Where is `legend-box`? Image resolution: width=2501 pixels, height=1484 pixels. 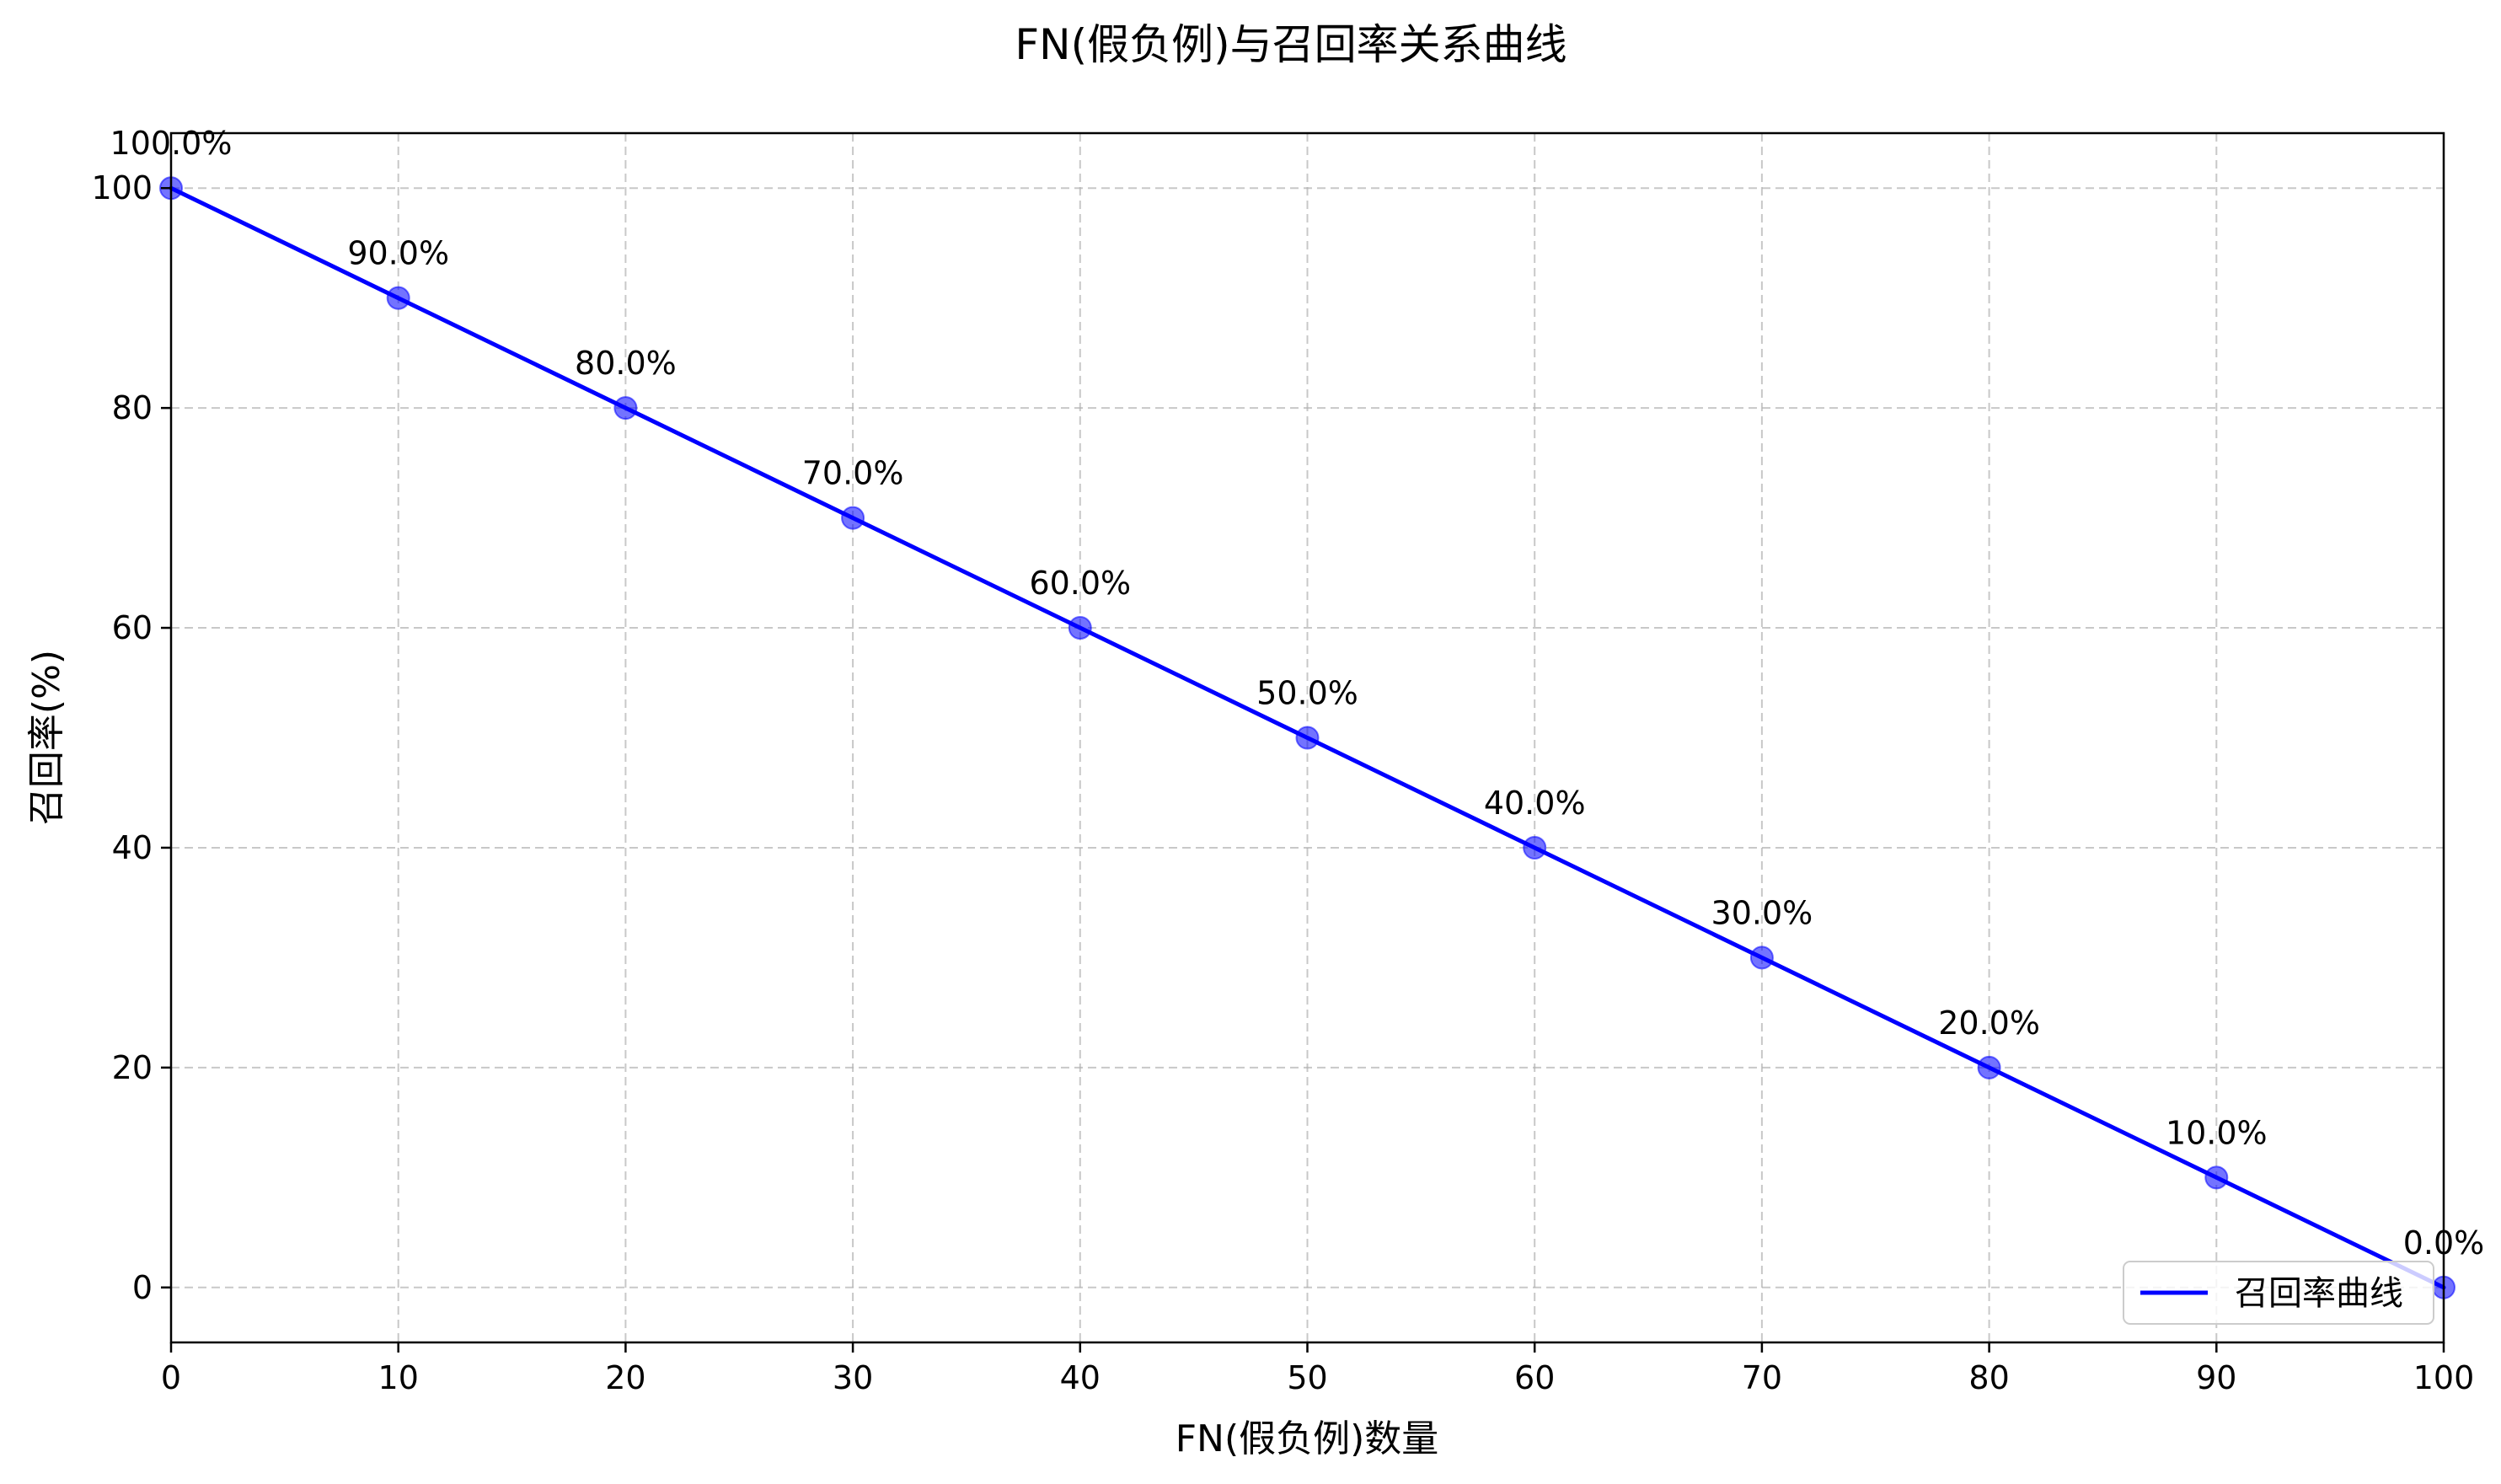 legend-box is located at coordinates (2278, 1293).